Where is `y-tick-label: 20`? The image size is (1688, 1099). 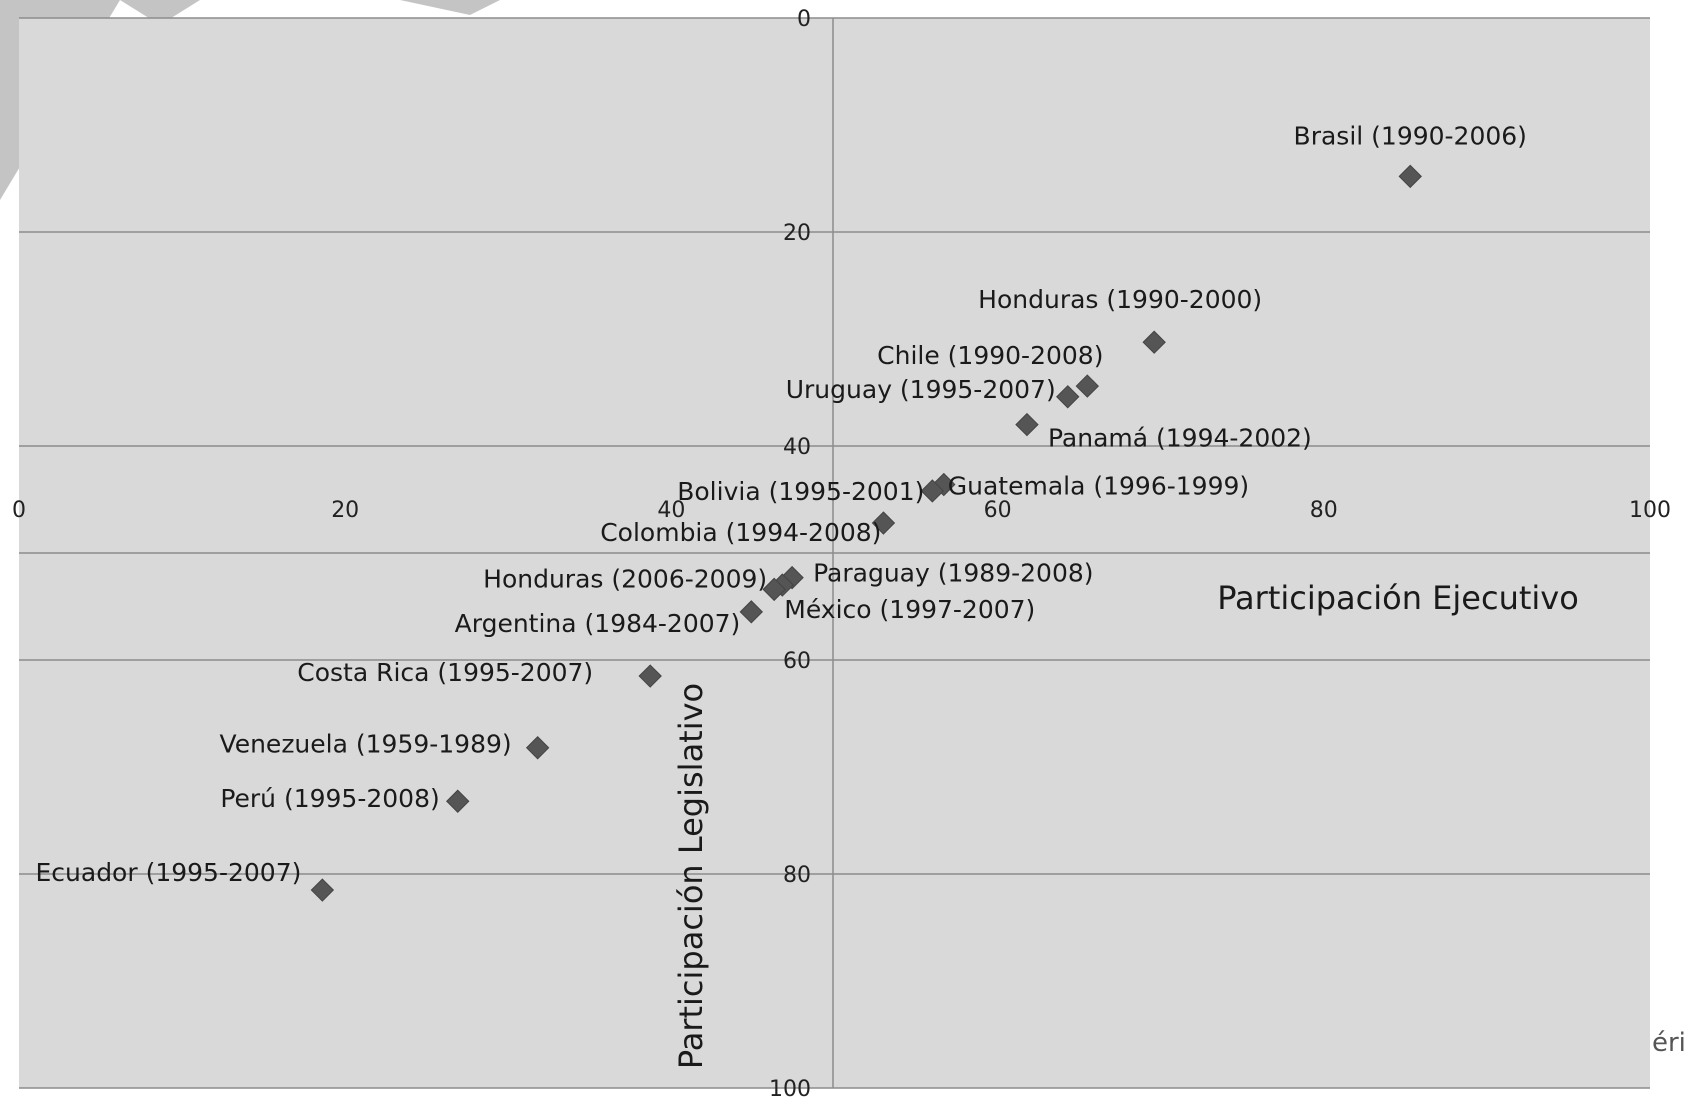
y-tick-label: 20 is located at coordinates (797, 233).